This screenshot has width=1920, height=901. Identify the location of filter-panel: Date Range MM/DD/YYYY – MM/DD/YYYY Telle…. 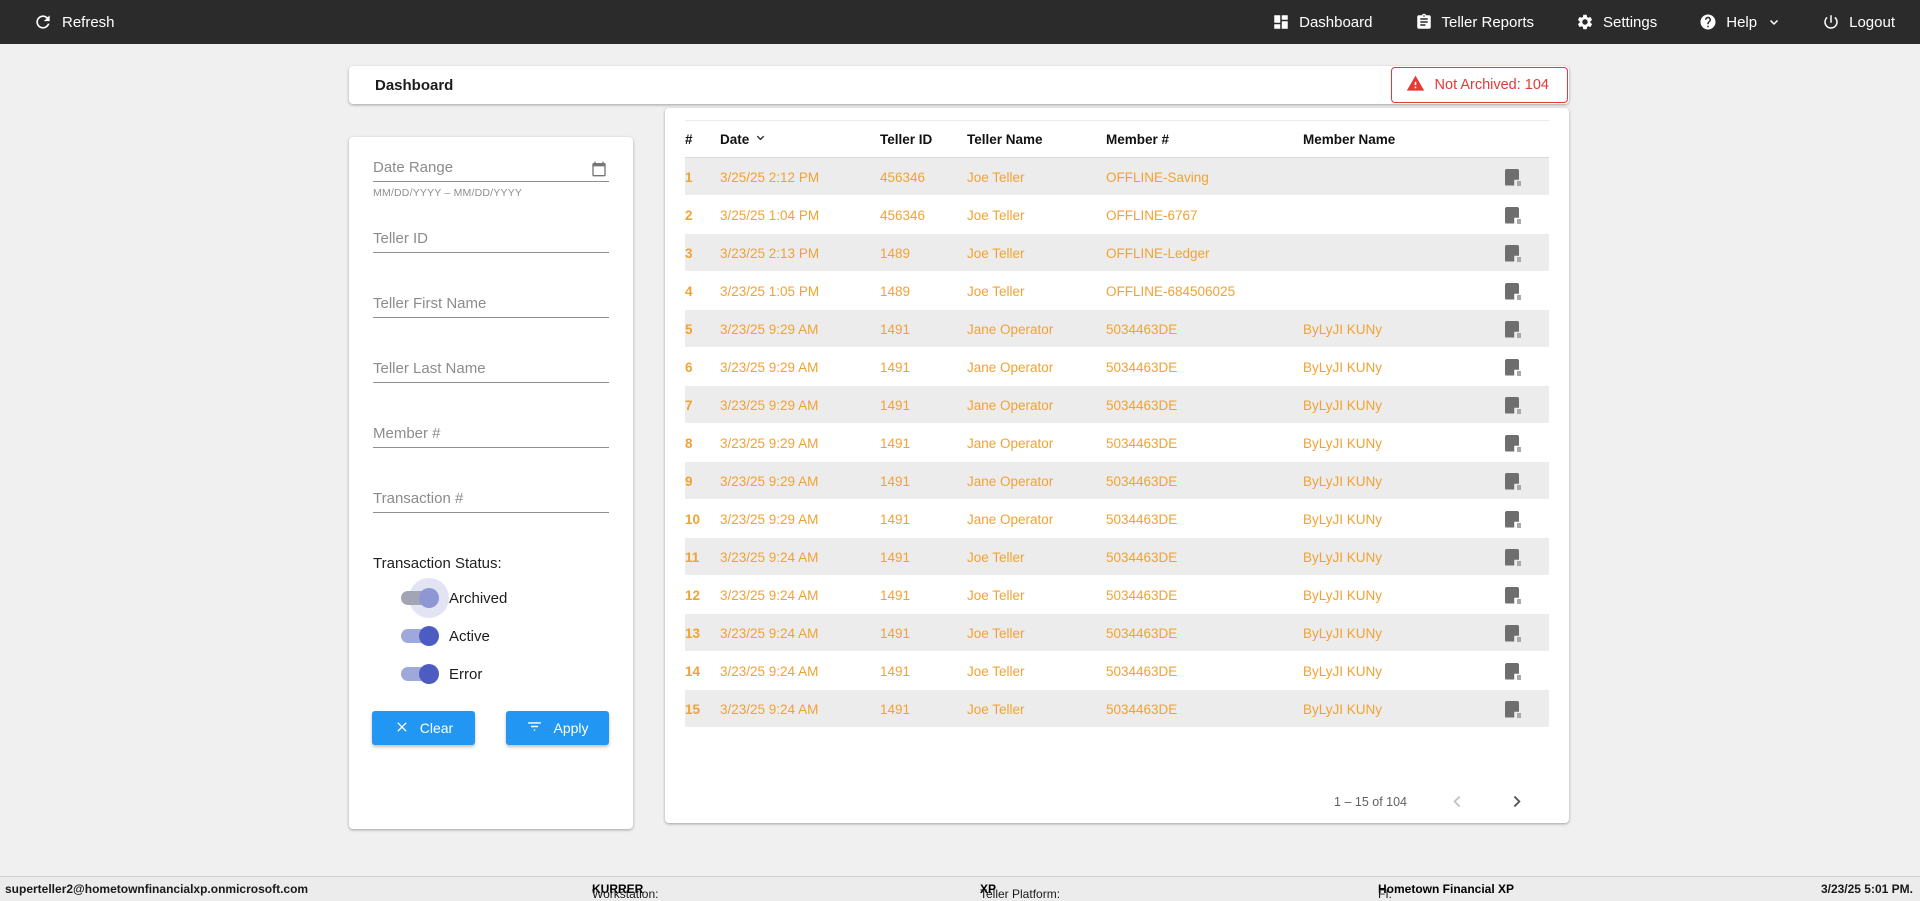
(491, 483).